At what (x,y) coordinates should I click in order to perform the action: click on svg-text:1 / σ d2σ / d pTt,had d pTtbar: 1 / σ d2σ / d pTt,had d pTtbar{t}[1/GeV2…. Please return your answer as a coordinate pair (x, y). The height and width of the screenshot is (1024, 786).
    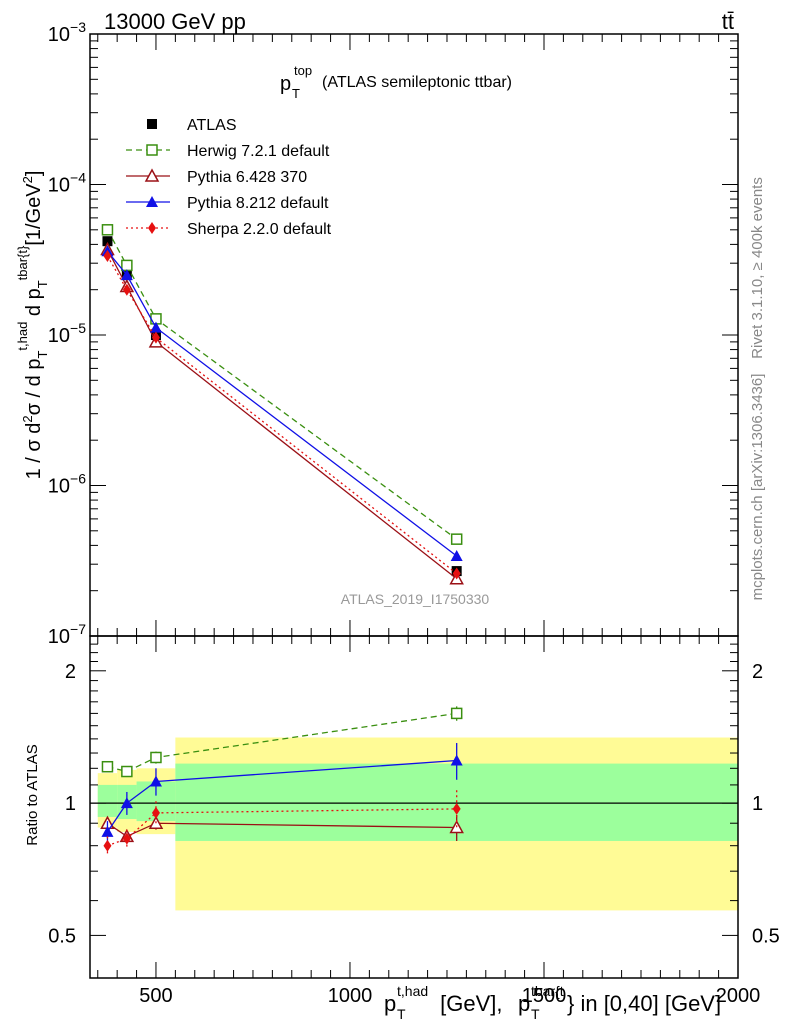
    Looking at the image, I should click on (32, 325).